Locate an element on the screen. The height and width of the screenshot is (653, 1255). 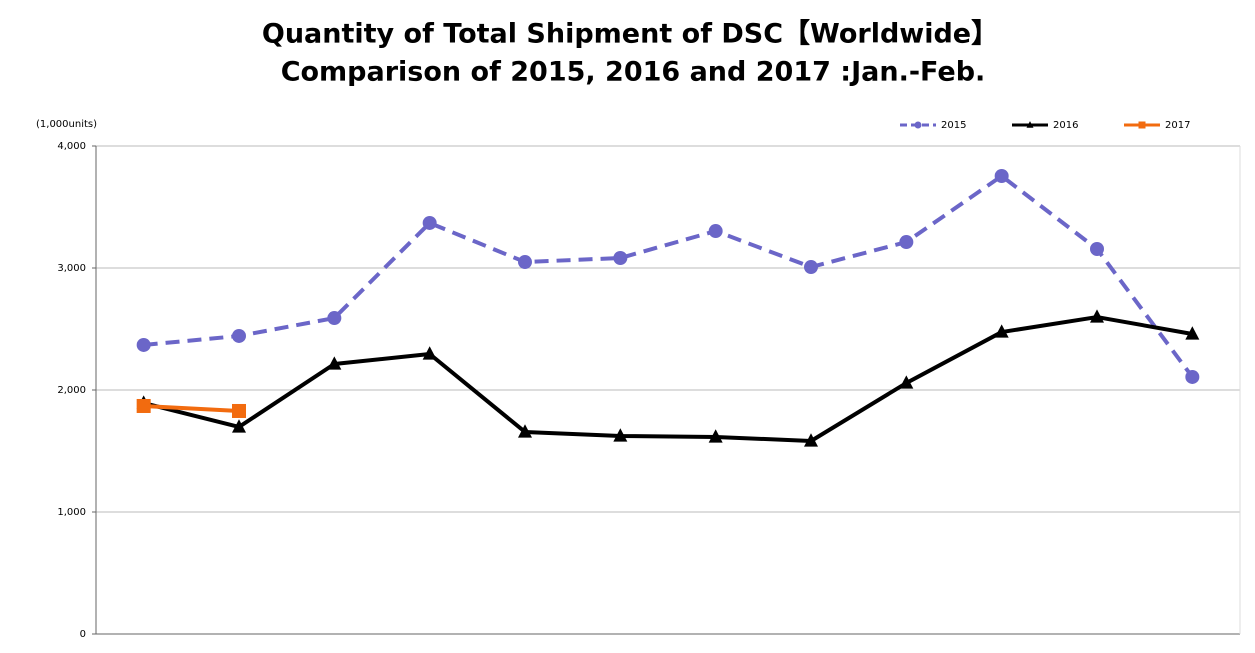
y-axis-label: (1,000units) is located at coordinates (66, 124).